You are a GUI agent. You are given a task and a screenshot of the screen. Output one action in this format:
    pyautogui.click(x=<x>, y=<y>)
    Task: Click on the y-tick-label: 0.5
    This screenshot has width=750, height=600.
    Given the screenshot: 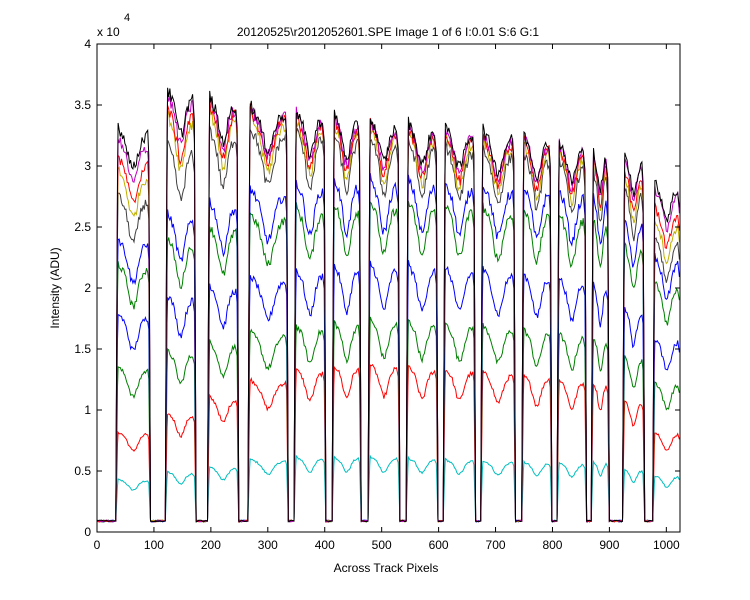 What is the action you would take?
    pyautogui.click(x=82, y=471)
    